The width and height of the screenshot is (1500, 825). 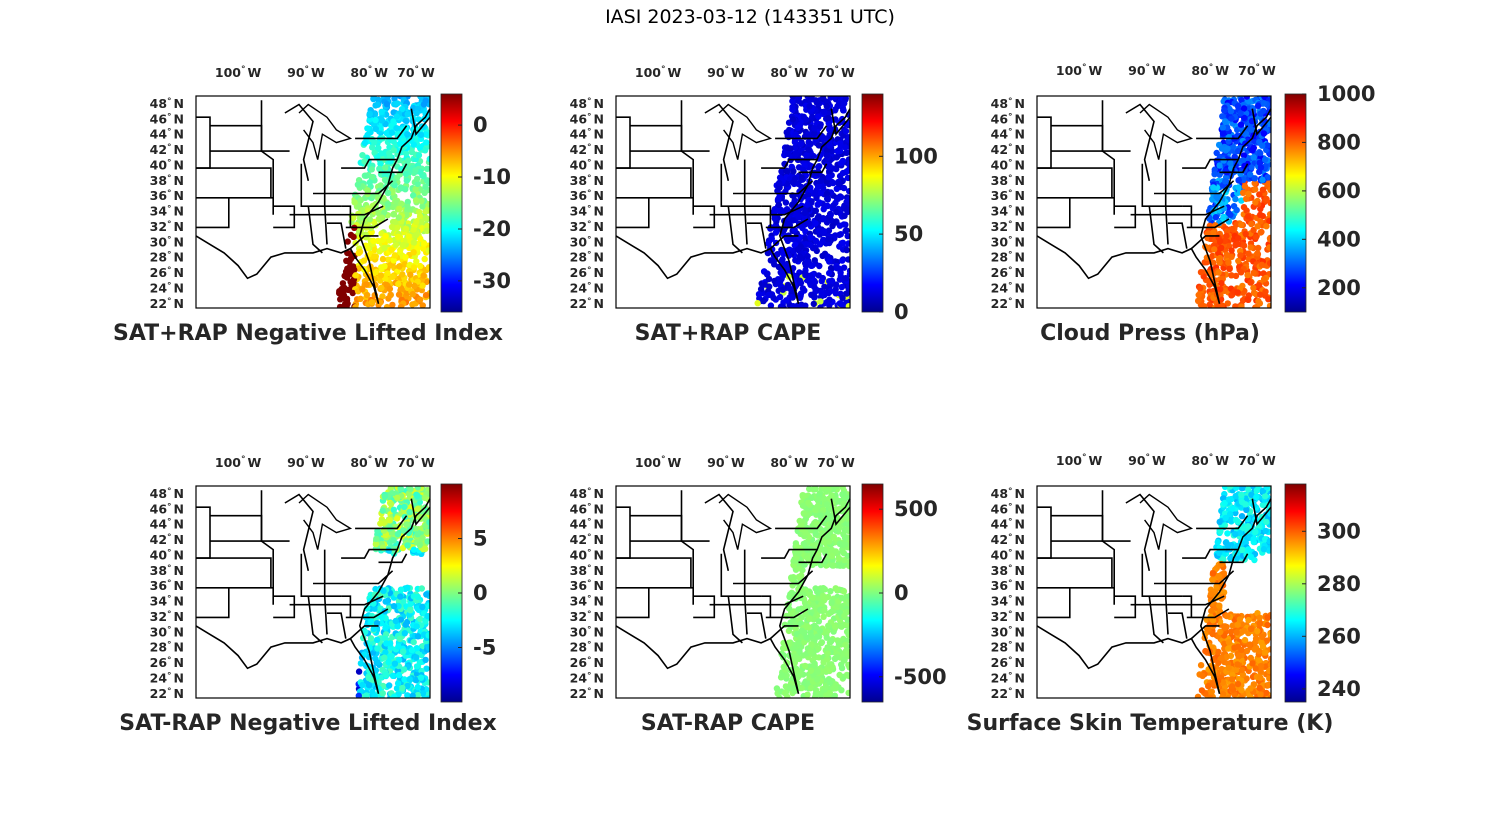 What do you see at coordinates (920, 677) in the screenshot?
I see `colorbar-tick-label: -500` at bounding box center [920, 677].